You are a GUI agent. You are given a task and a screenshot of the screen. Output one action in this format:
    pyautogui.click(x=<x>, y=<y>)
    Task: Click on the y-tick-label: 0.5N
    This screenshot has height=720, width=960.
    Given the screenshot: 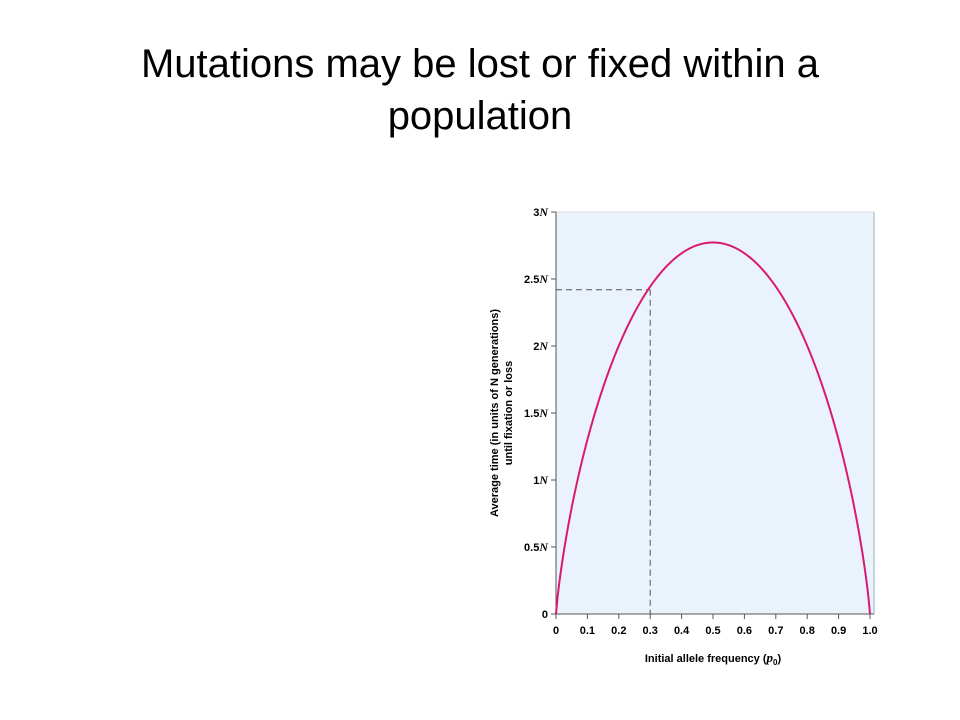 What is the action you would take?
    pyautogui.click(x=536, y=547)
    